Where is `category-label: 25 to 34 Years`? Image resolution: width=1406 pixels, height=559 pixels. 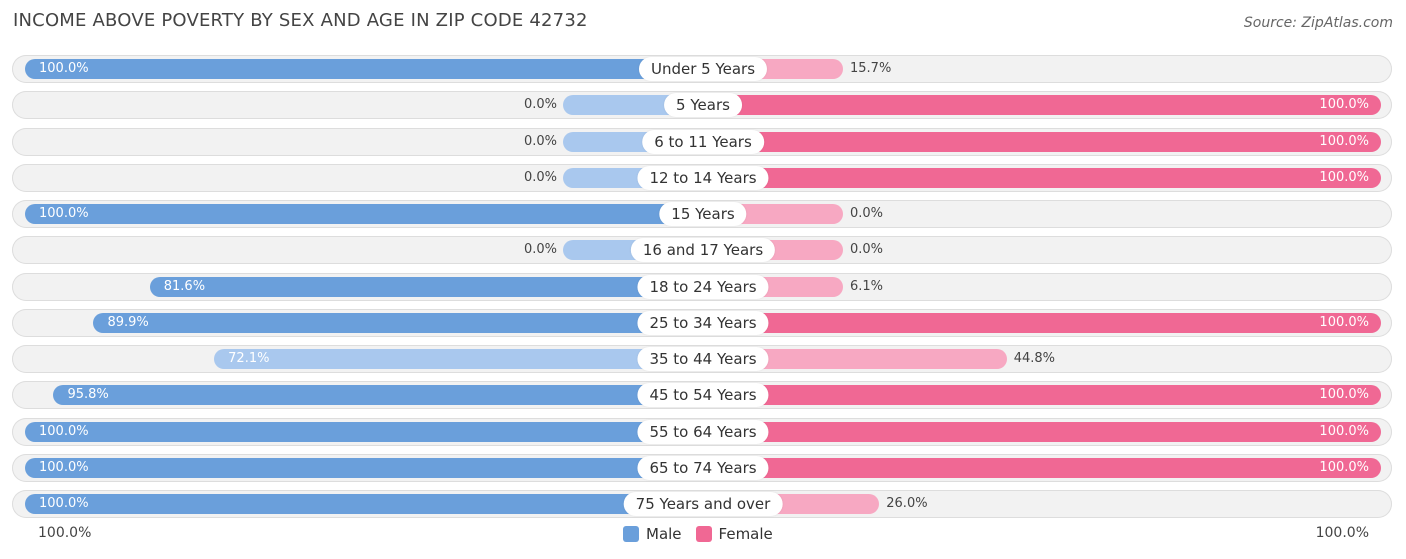
category-label: 25 to 34 Years is located at coordinates (703, 322).